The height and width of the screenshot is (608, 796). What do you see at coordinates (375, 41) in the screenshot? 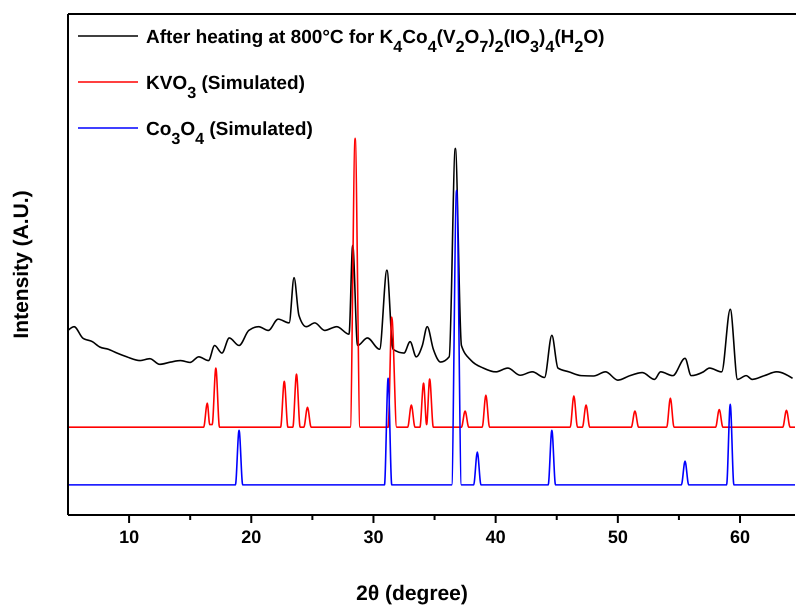
I see `text: After heating at 800°C for K$_{4}$Co$_{4}$(V$_{2}$O$_{7}$)$_{2}$(IO$_{3}$)$_{4}$(H$_{2}$O)` at bounding box center [375, 41].